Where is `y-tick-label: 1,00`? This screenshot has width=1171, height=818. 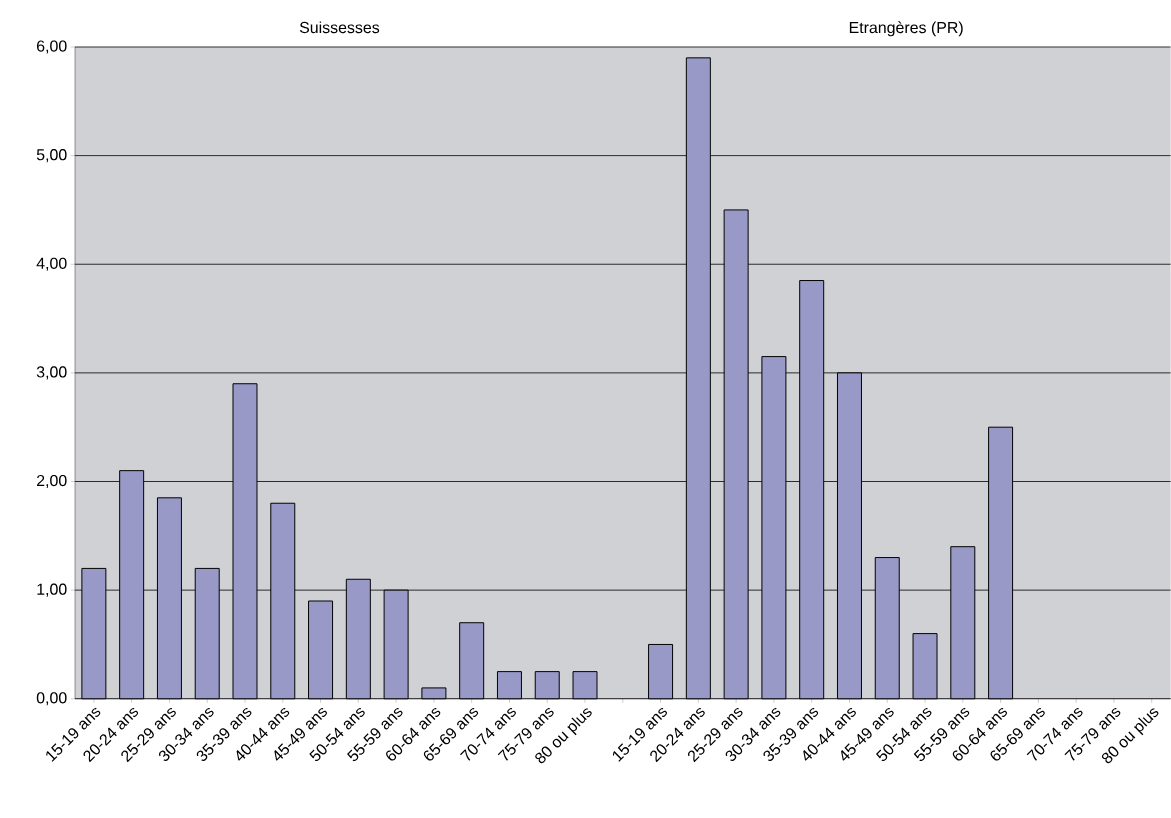
y-tick-label: 1,00 is located at coordinates (52, 590).